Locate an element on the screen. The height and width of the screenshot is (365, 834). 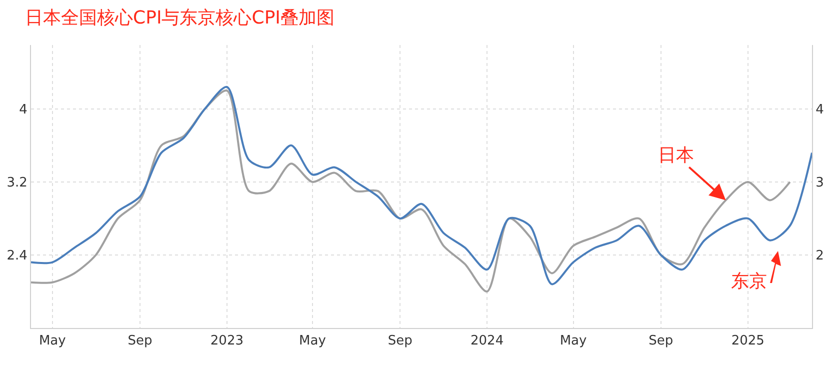
y-tick-label: 4 is located at coordinates (23, 110).